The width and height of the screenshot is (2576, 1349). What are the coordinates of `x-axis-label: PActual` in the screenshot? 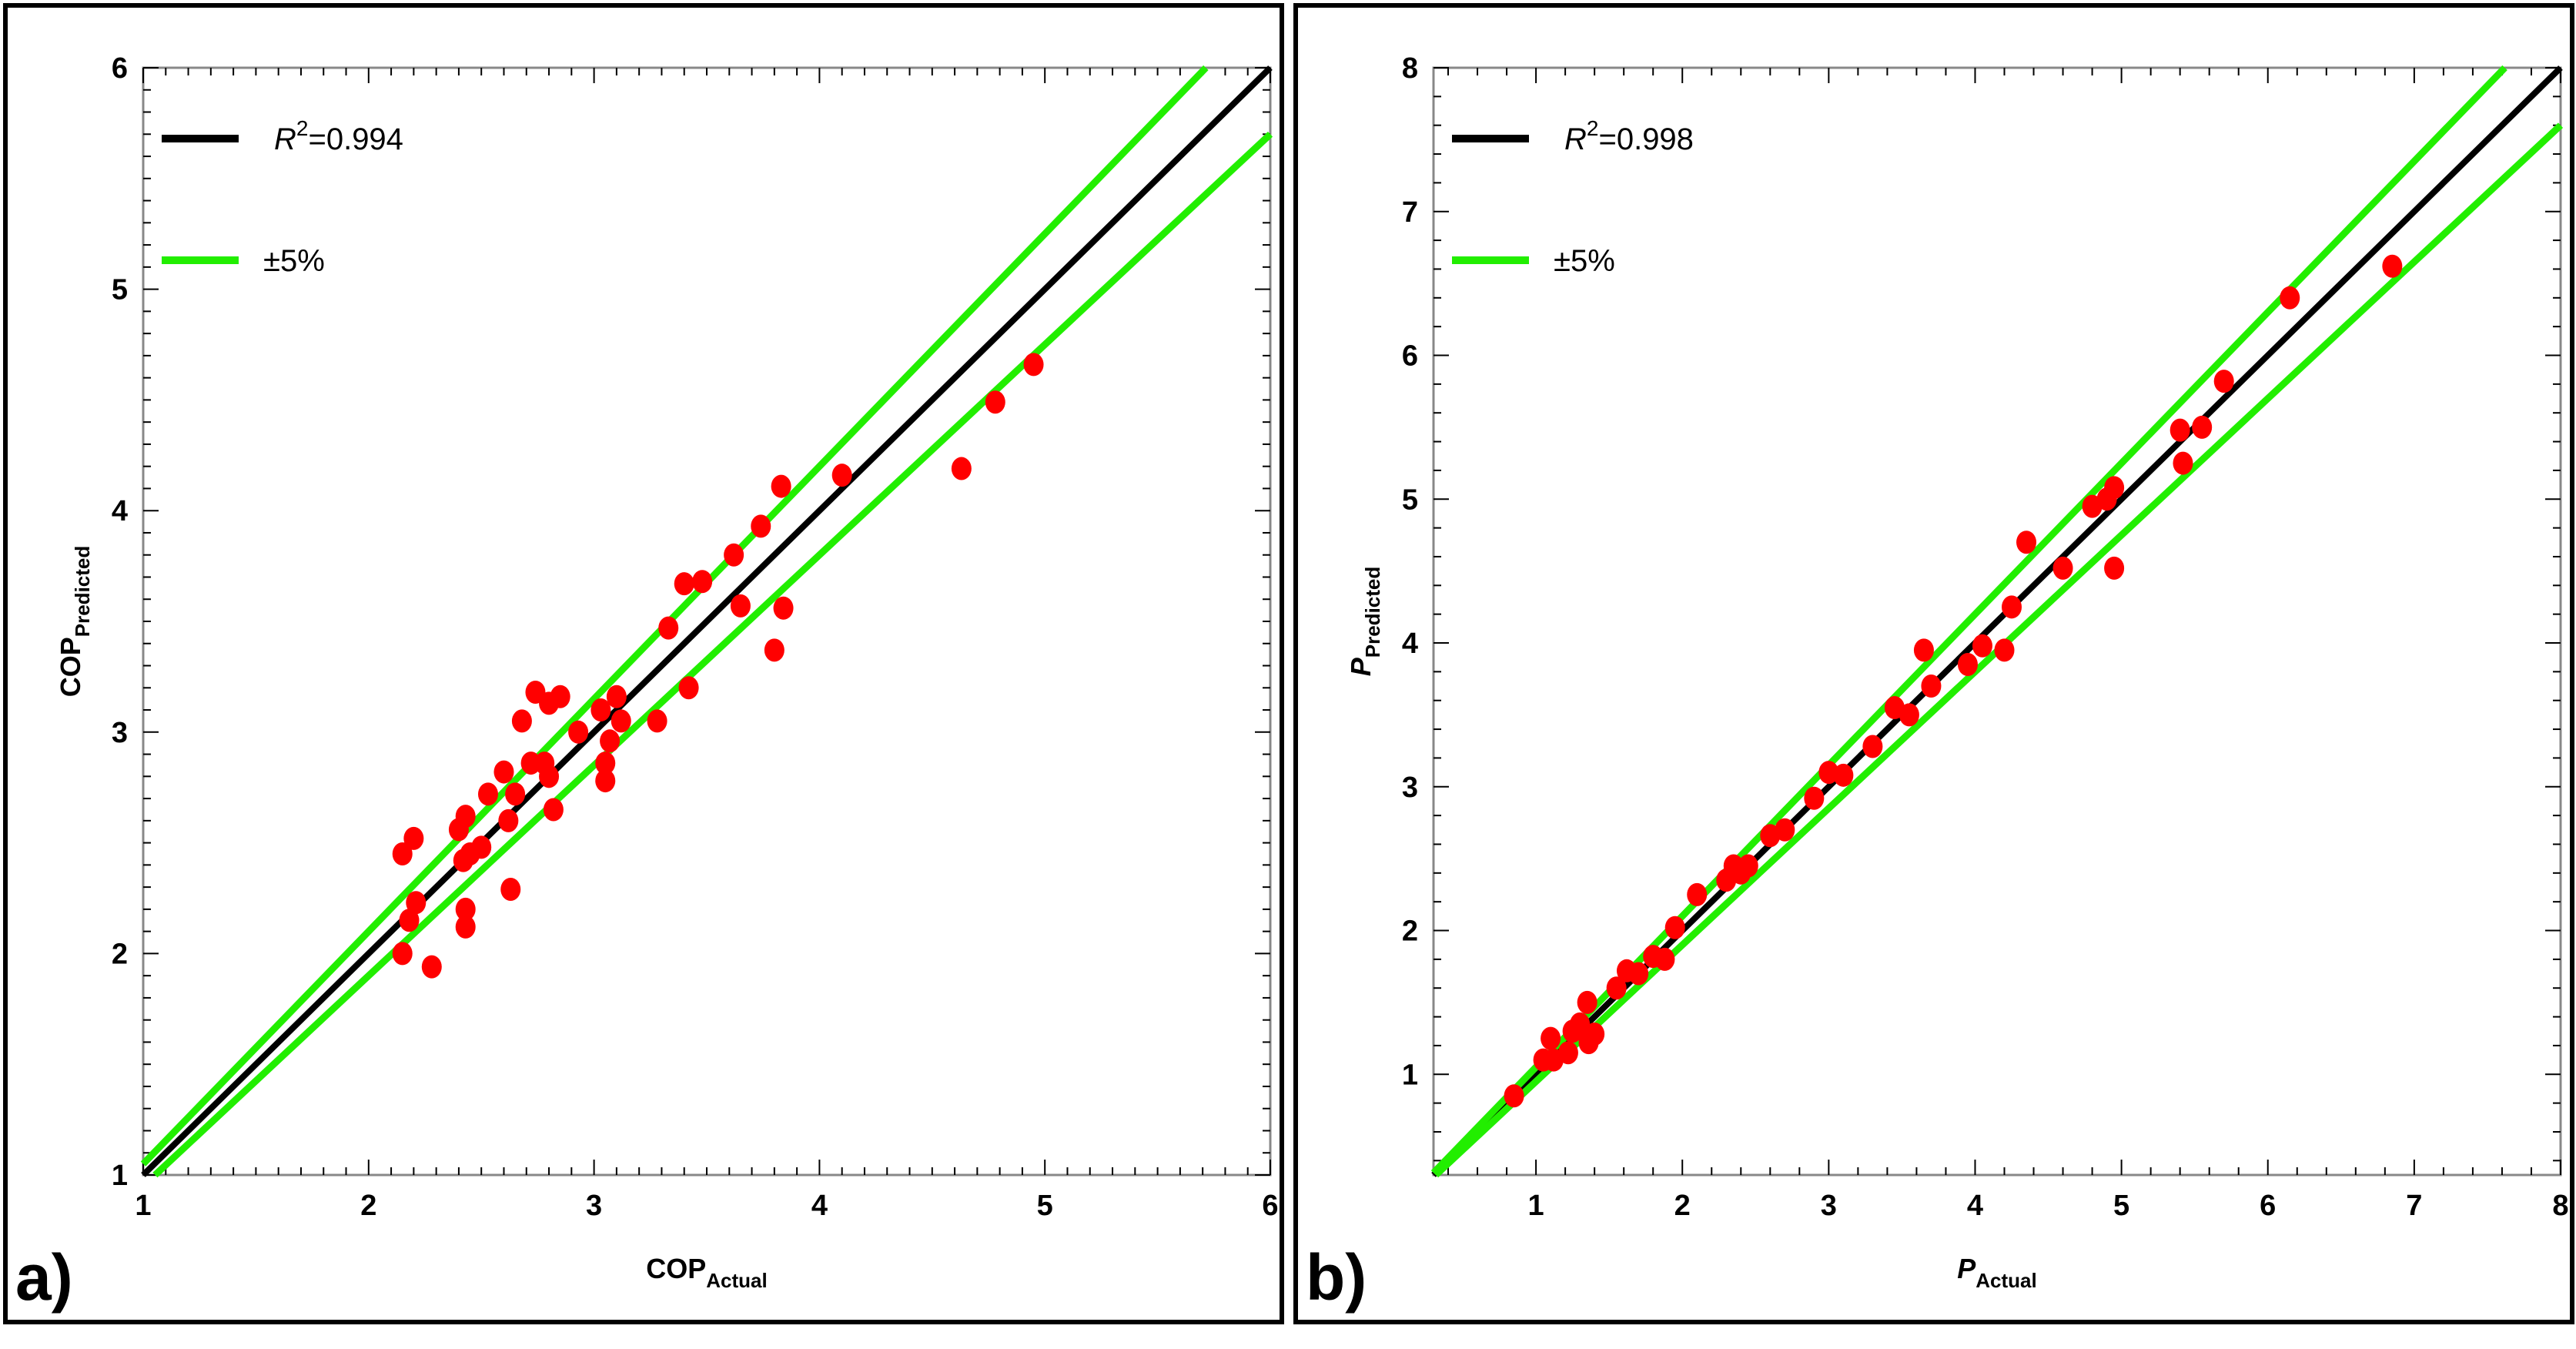 It's located at (1997, 1272).